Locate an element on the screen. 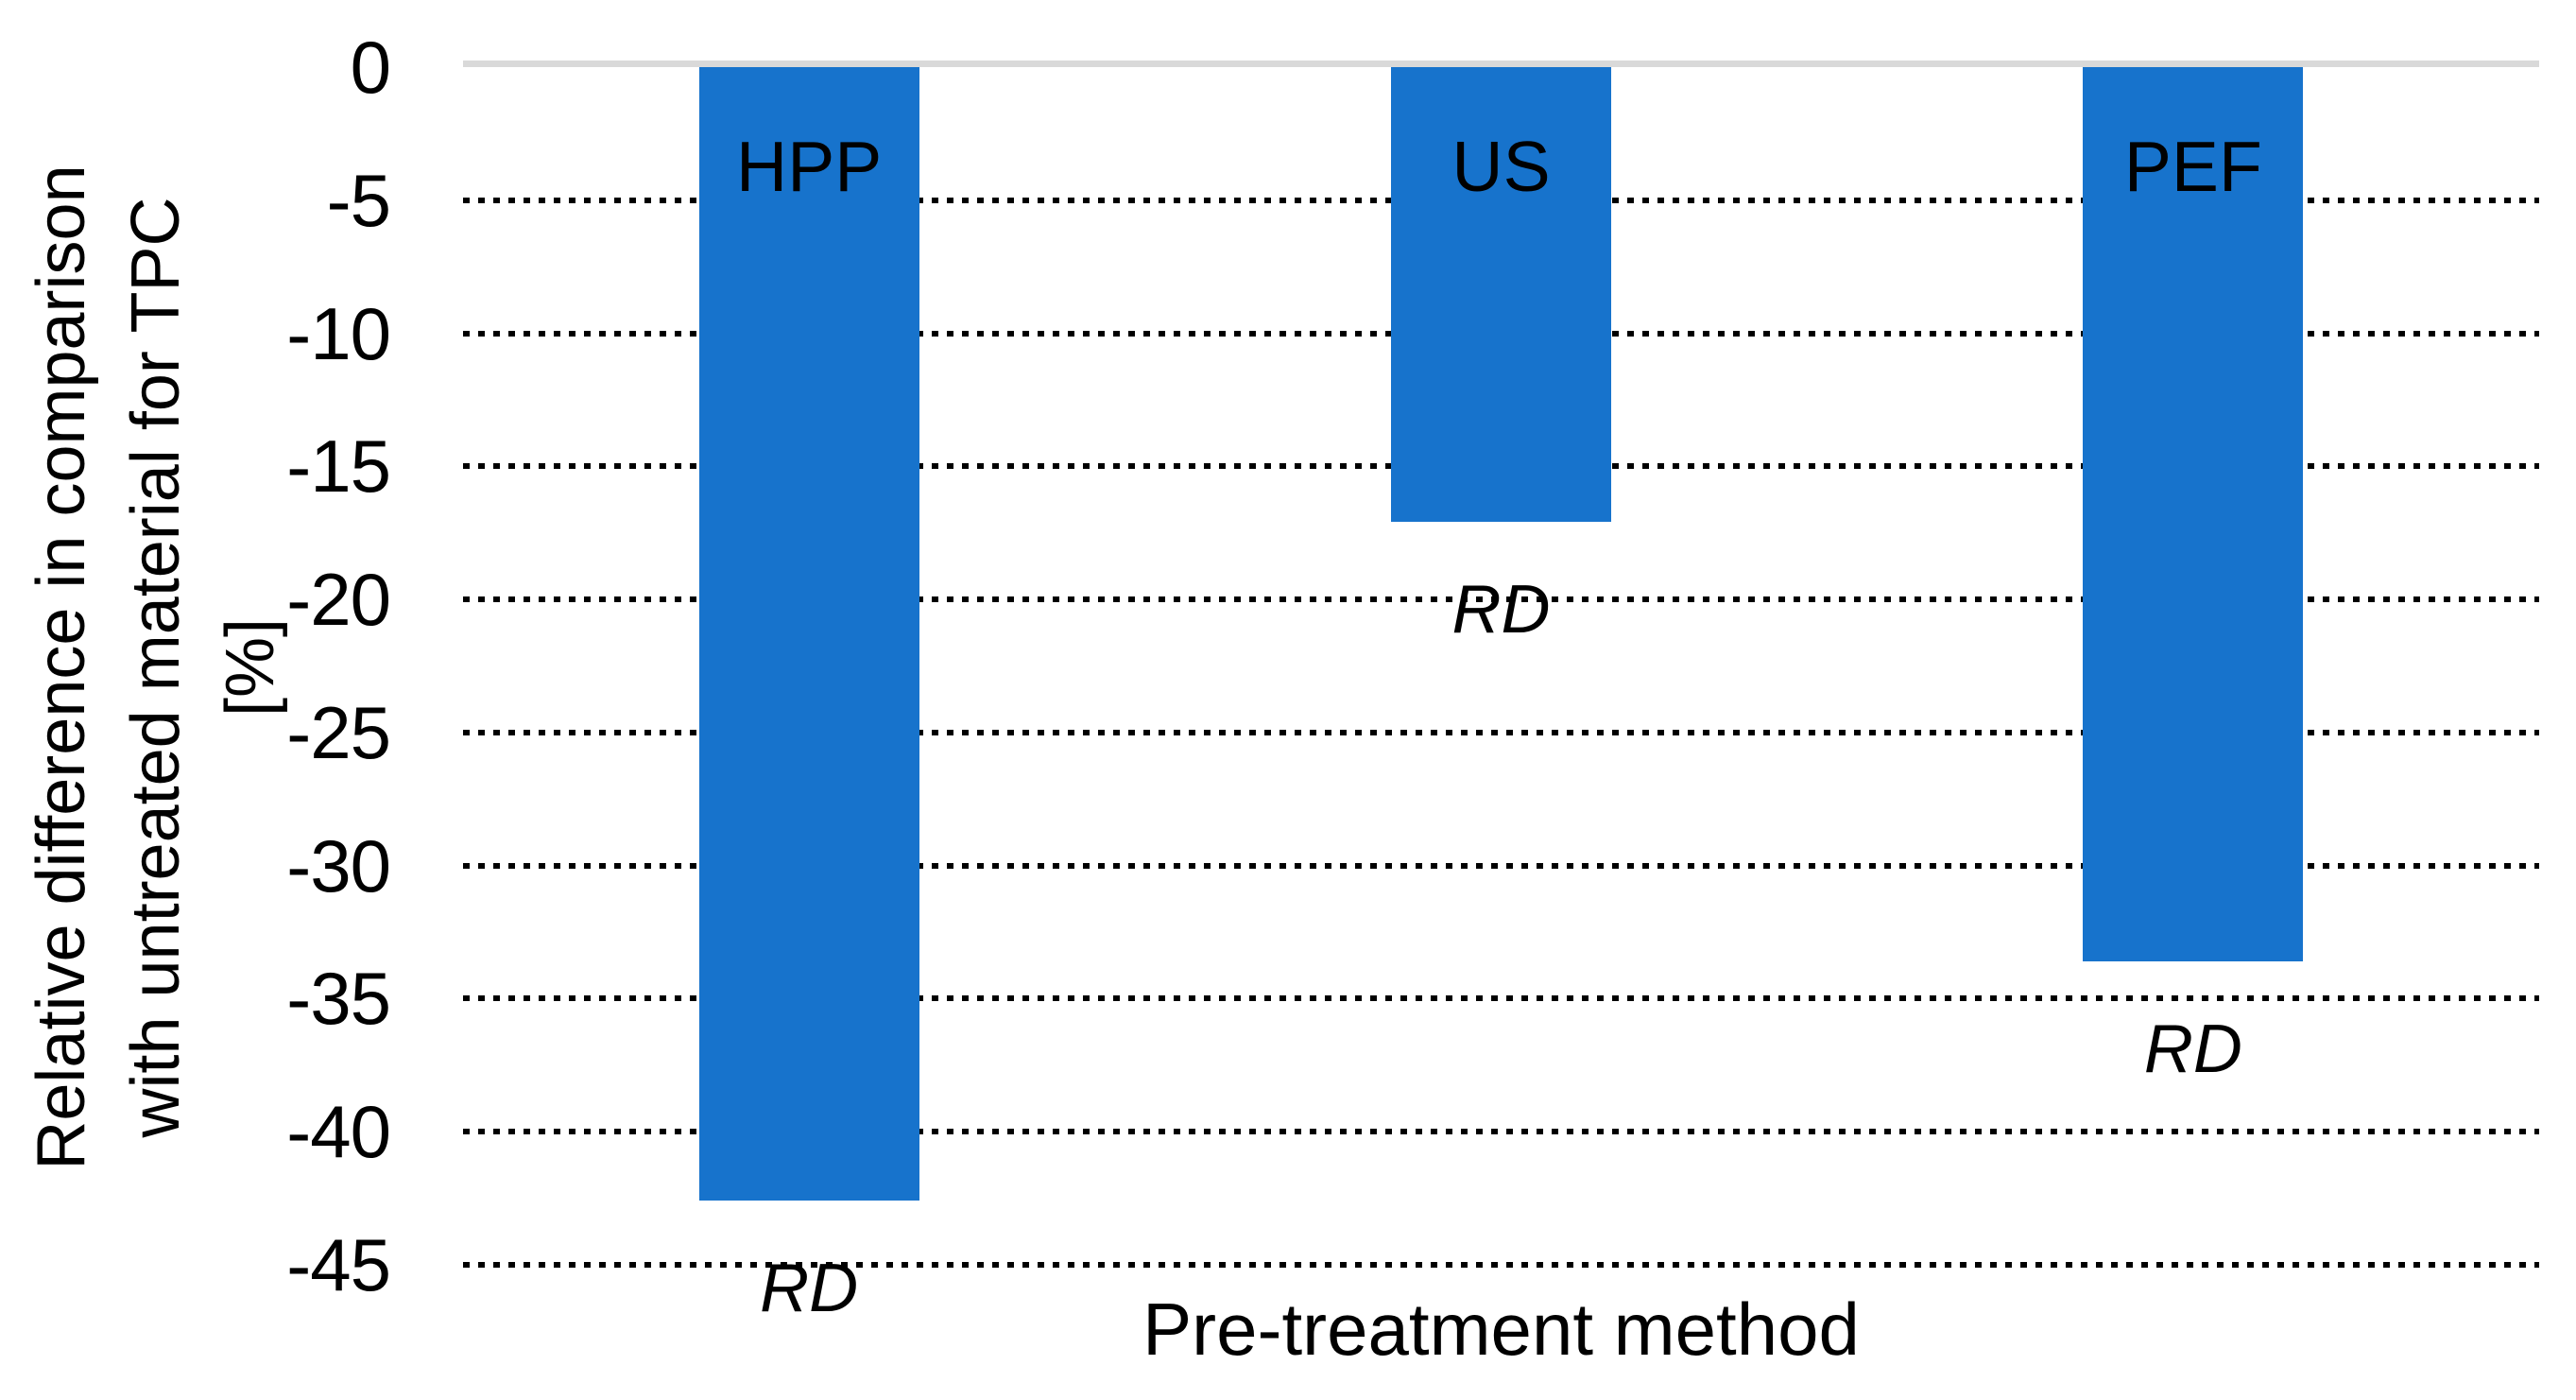  y-tick-label--35: -35 is located at coordinates (338, 999).